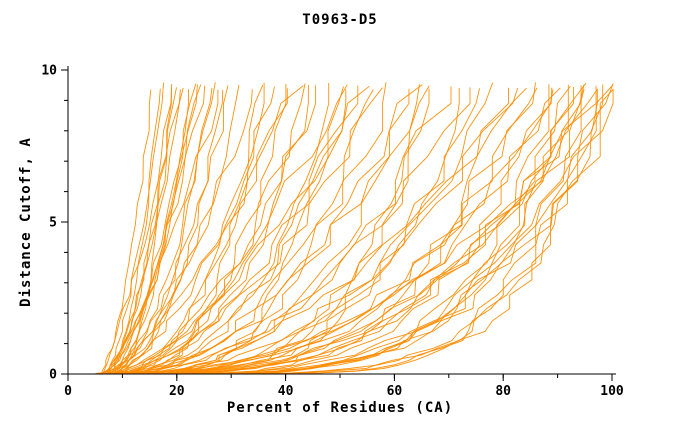 The image size is (680, 440). What do you see at coordinates (340, 408) in the screenshot?
I see `x-axis-label: Percent of Residues (CA)` at bounding box center [340, 408].